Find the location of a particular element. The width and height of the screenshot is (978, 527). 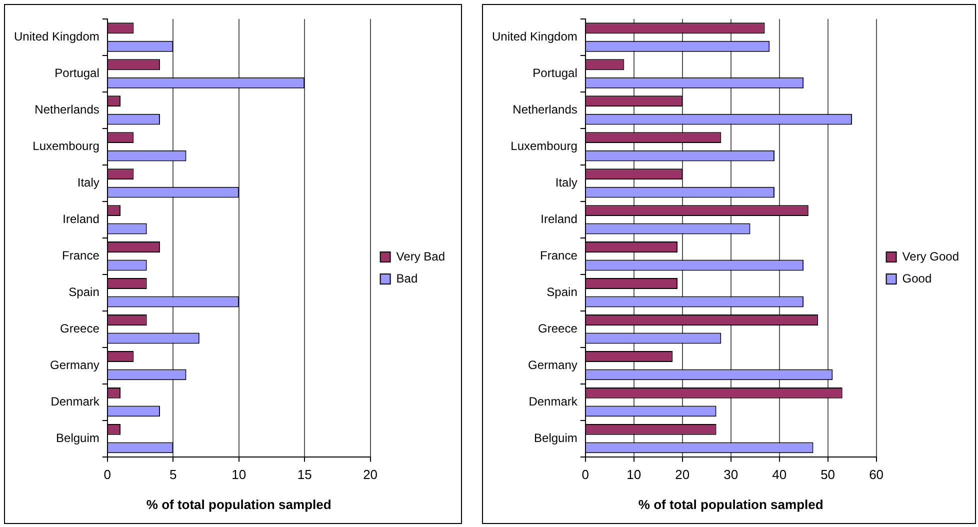

legend-label: Very Bad is located at coordinates (421, 256).